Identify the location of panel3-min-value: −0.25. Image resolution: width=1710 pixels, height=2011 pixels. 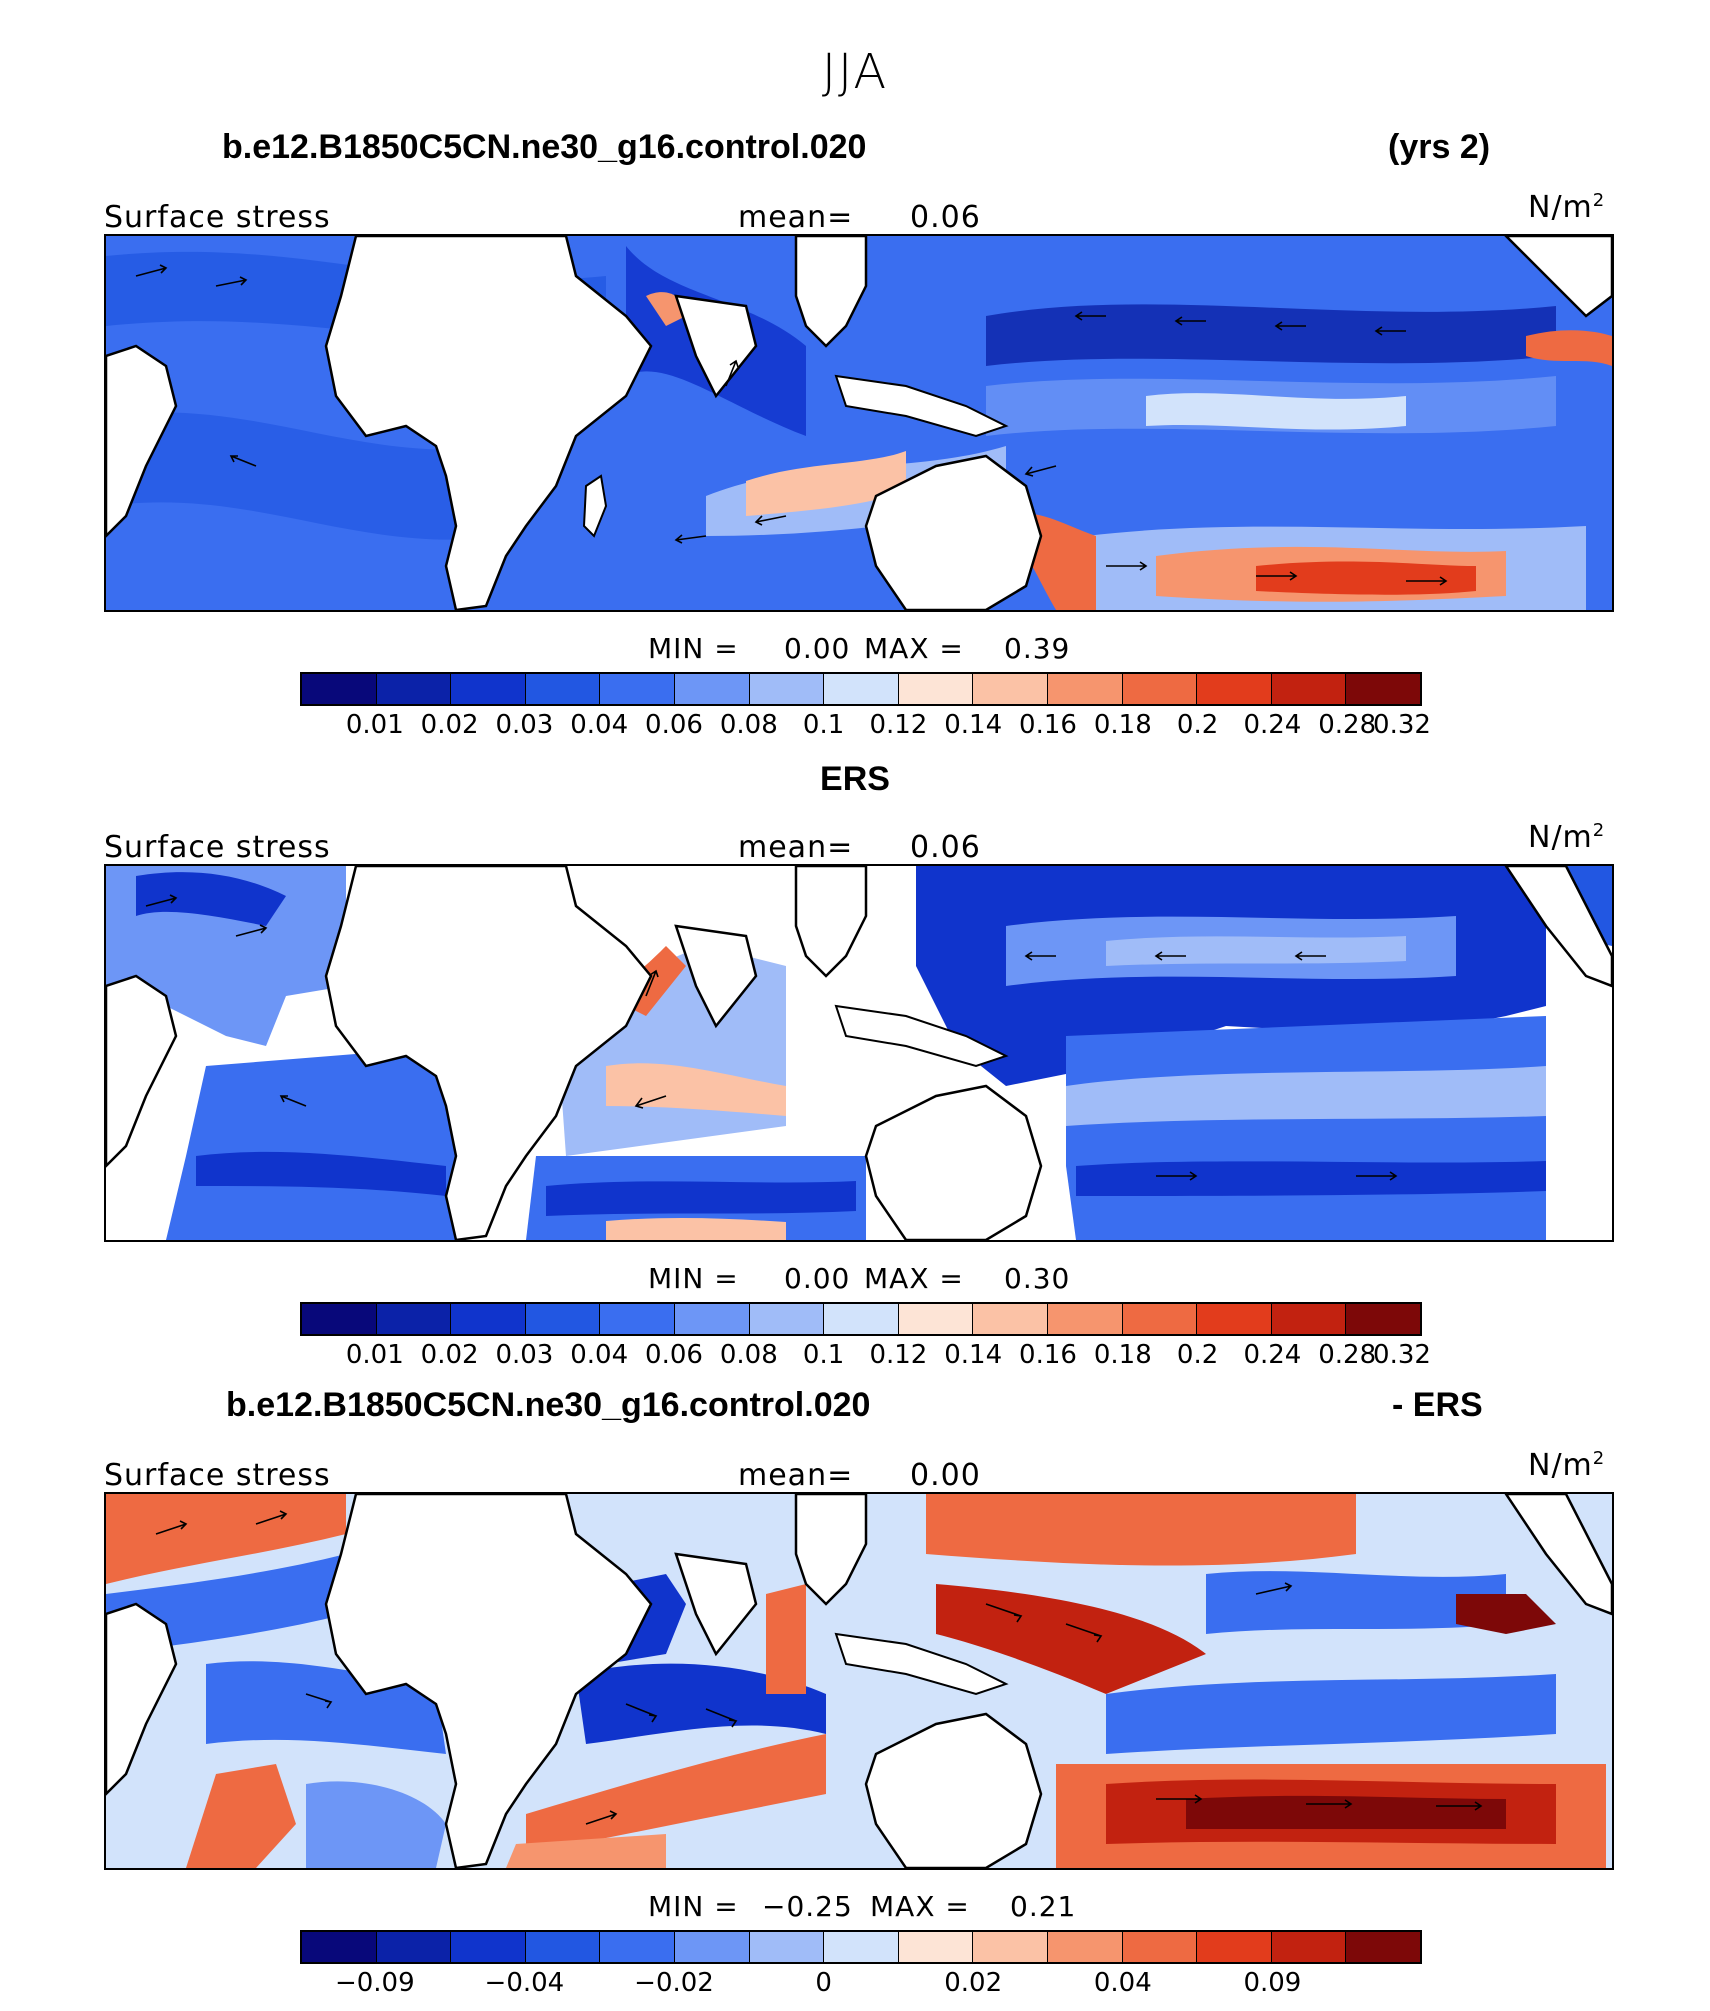
(807, 1906).